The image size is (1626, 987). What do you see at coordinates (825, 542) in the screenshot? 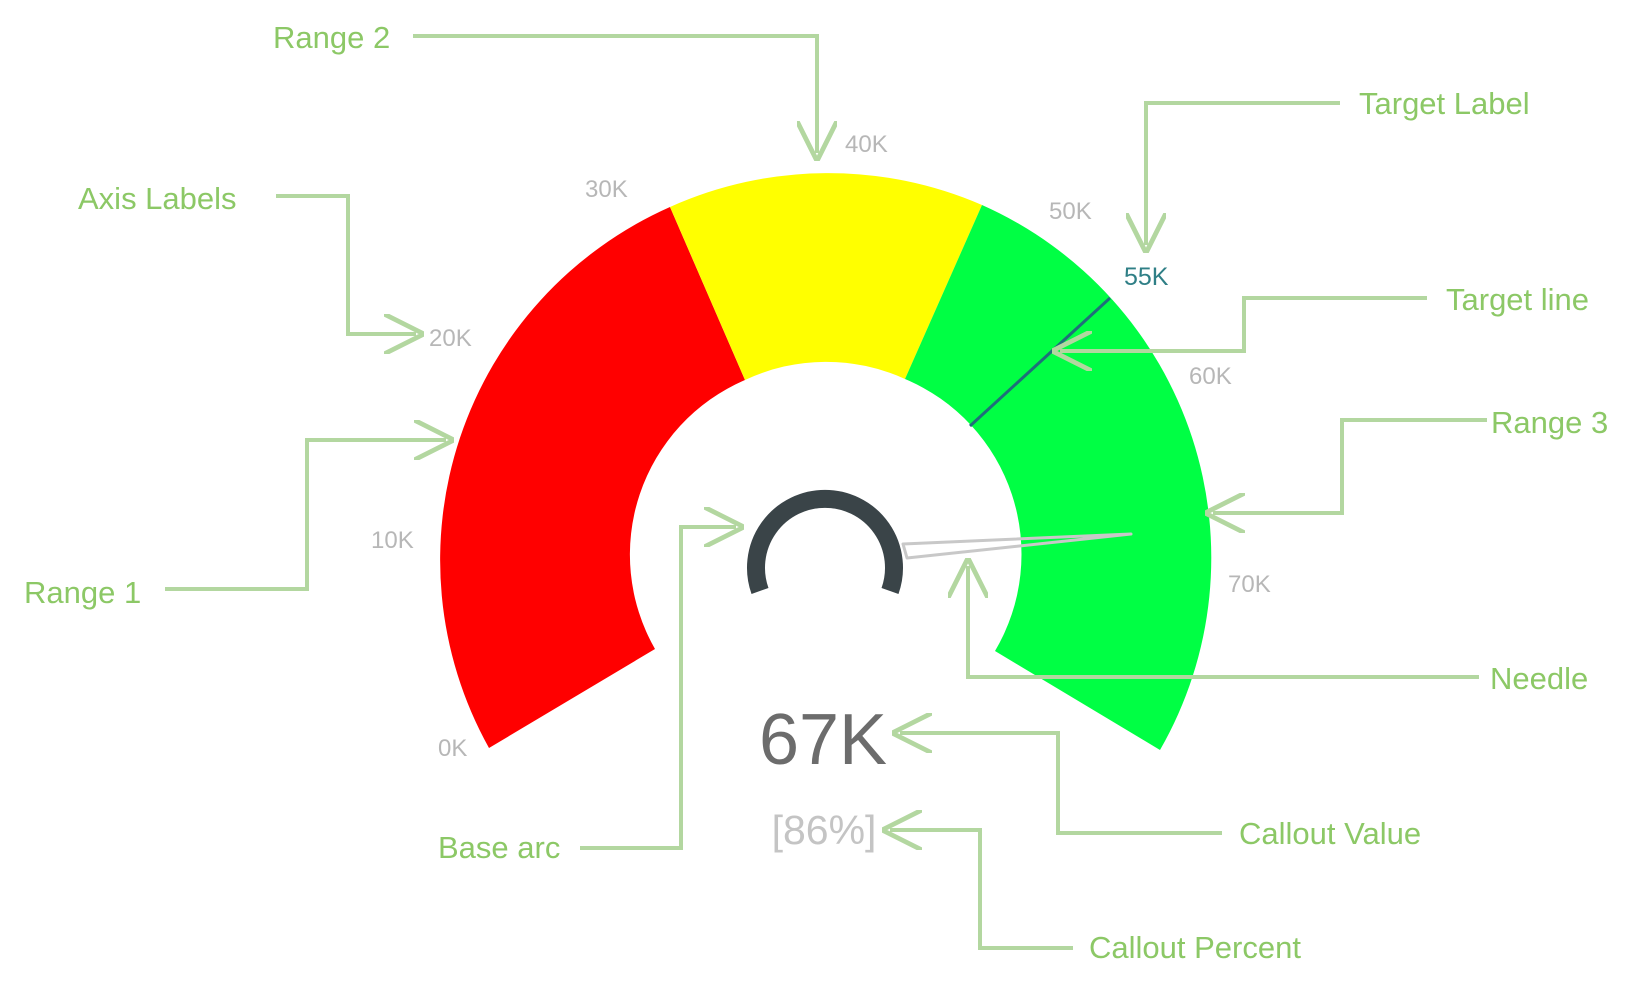
I see `base-arc` at bounding box center [825, 542].